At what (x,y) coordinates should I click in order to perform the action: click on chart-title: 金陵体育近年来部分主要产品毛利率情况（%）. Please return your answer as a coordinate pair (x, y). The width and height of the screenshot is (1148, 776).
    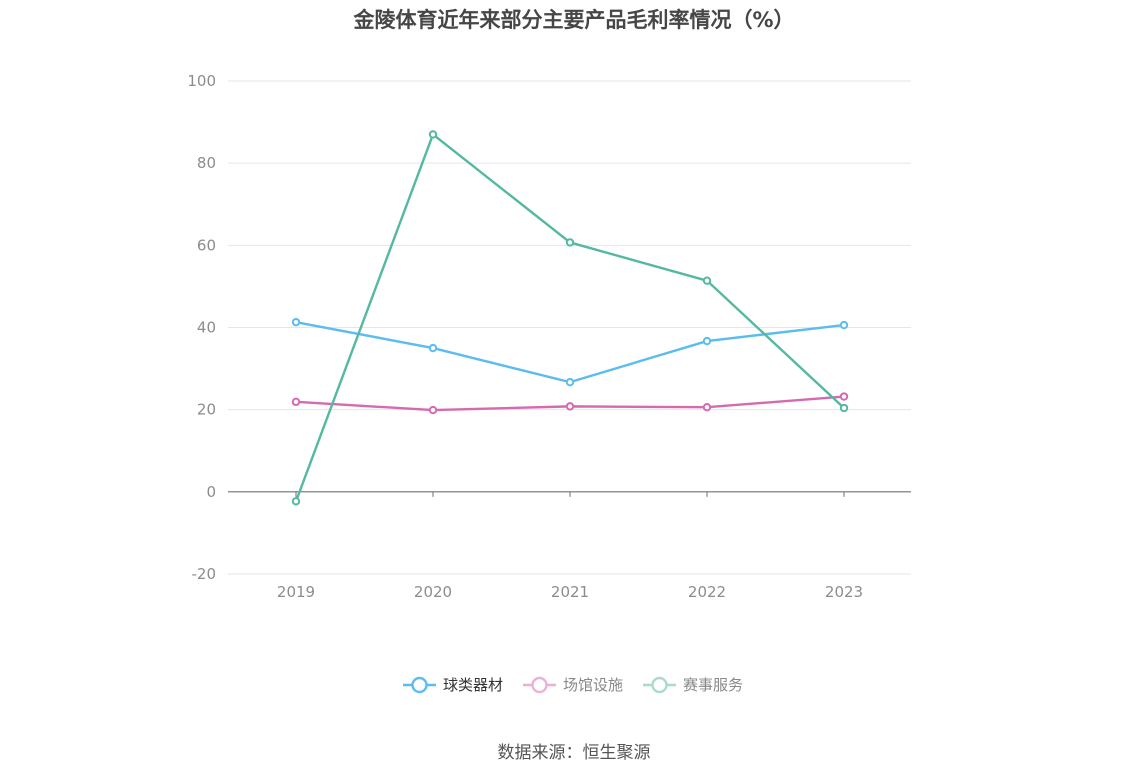
    Looking at the image, I should click on (574, 20).